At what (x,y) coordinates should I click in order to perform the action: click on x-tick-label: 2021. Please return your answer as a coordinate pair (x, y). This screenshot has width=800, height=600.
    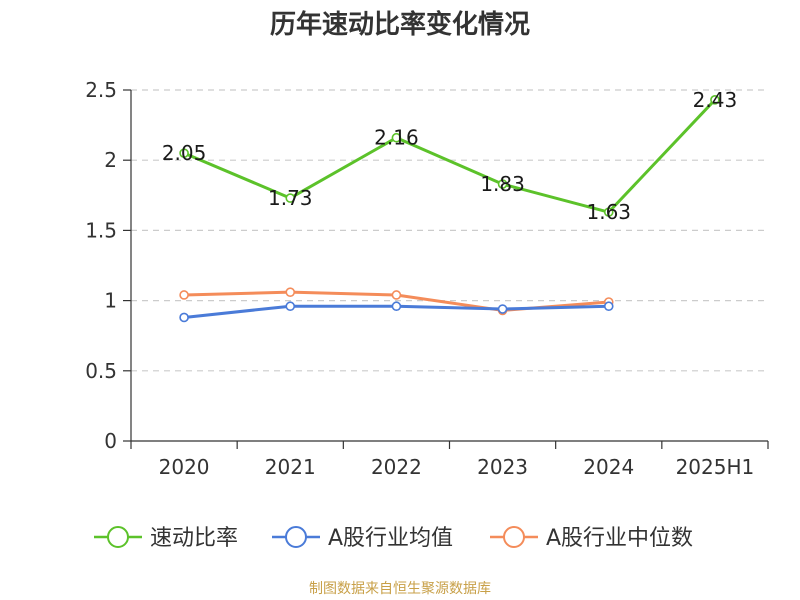
    Looking at the image, I should click on (290, 467).